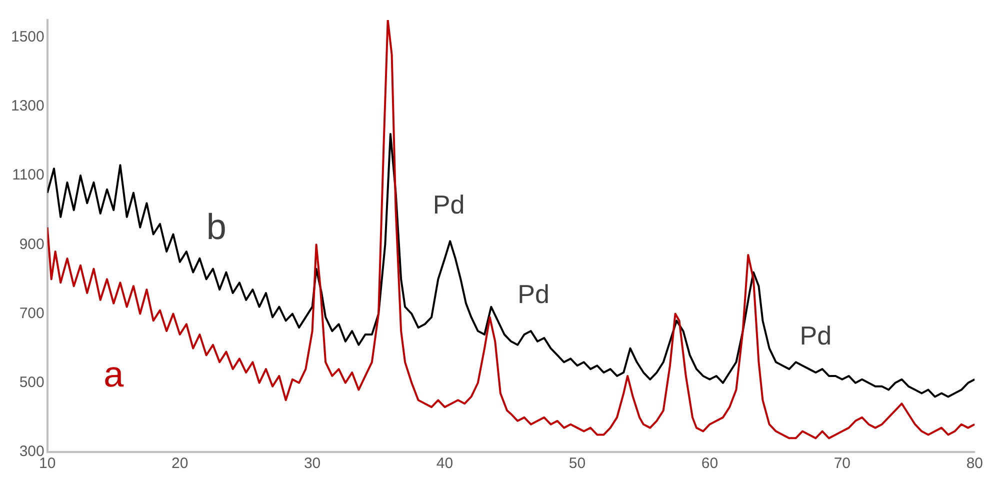  I want to click on x-tick-label: 40, so click(445, 463).